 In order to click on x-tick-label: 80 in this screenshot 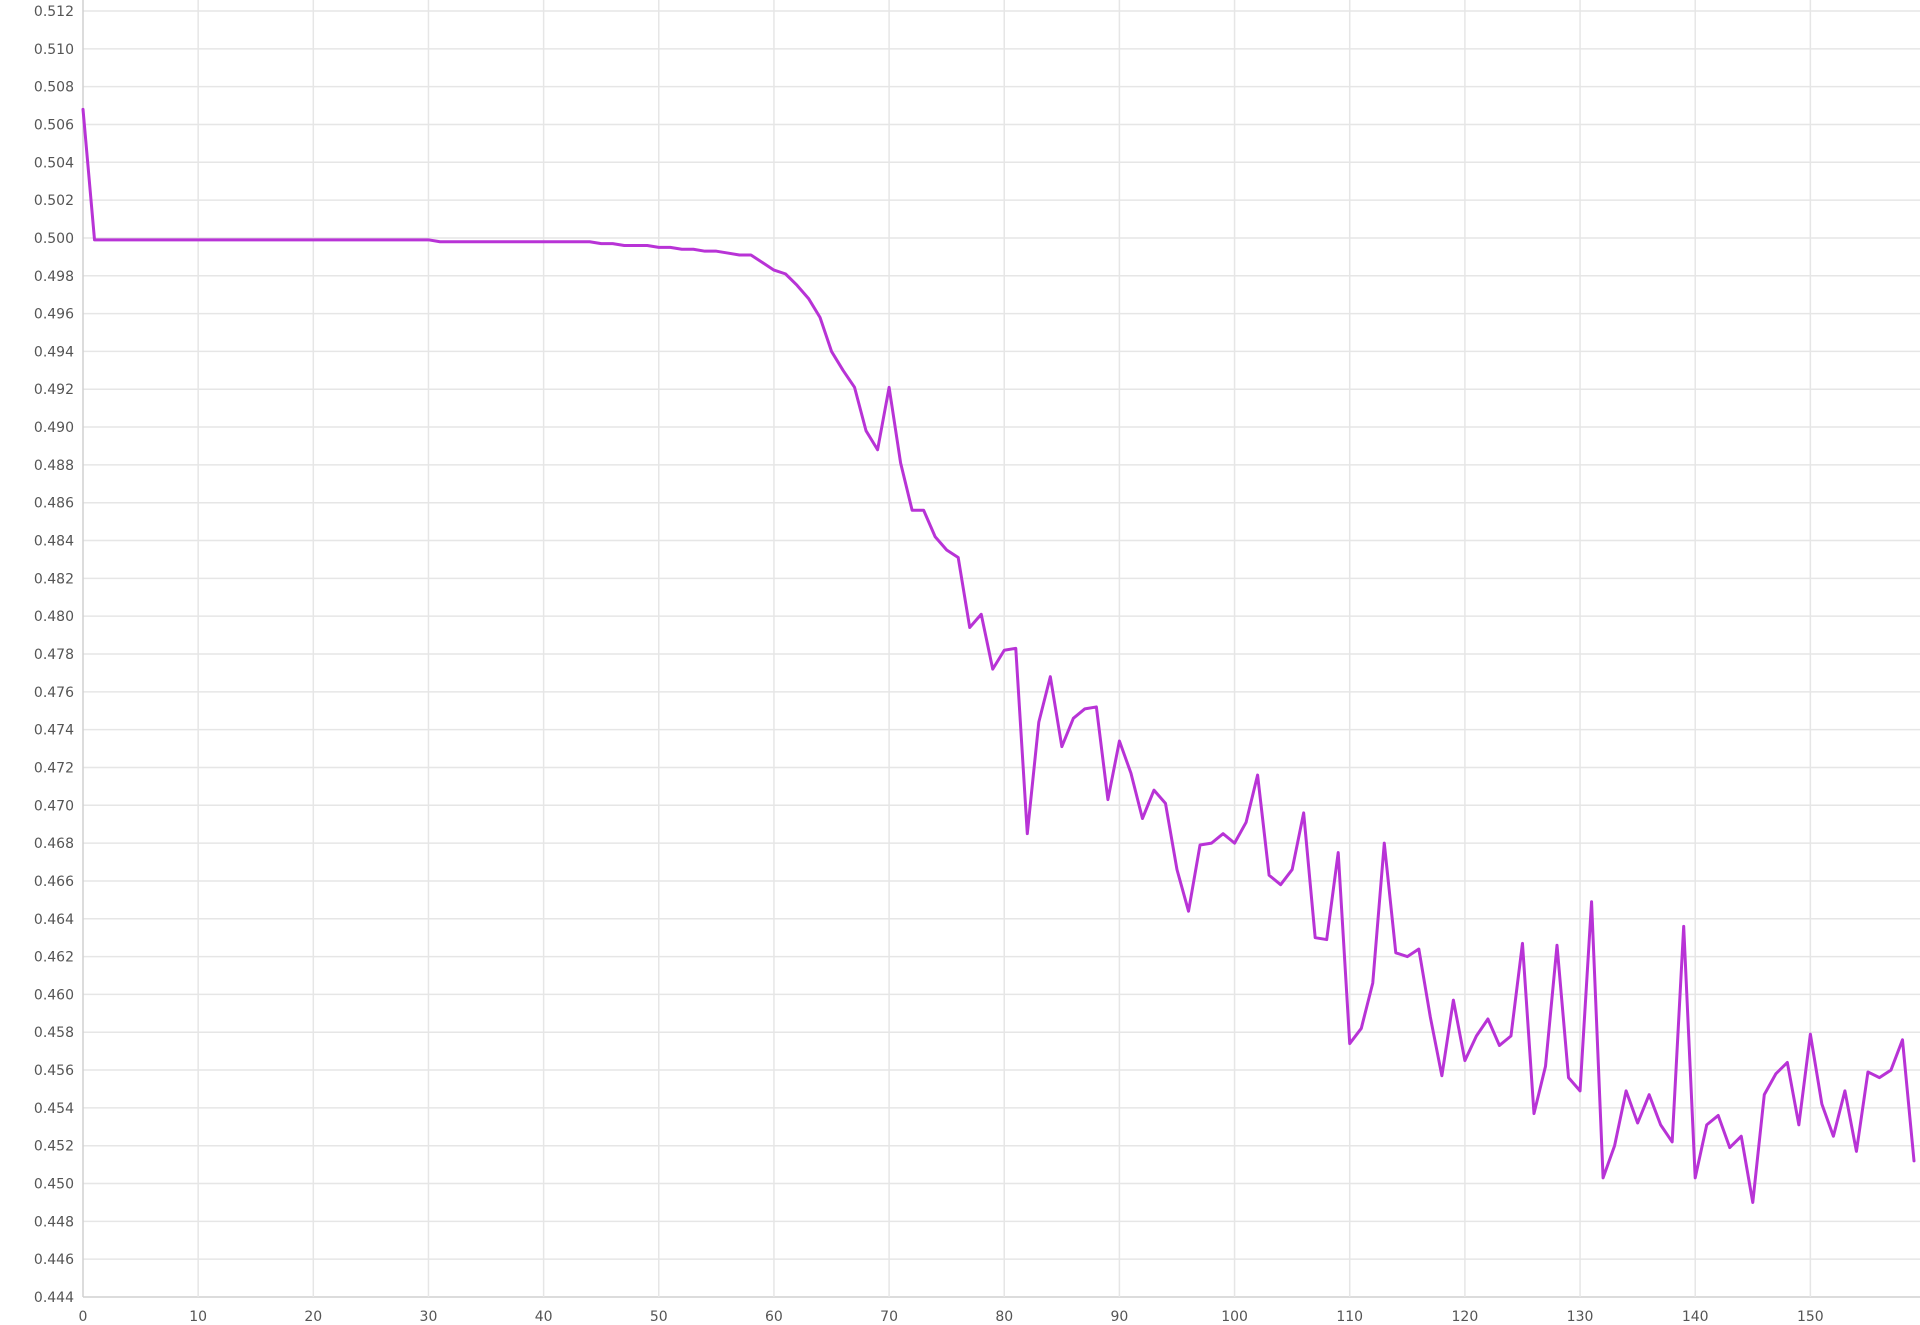, I will do `click(1004, 1317)`.